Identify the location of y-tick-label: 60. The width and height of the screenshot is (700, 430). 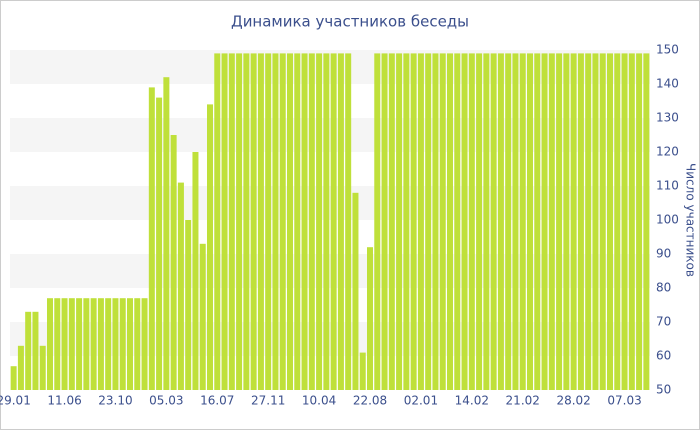
(663, 356).